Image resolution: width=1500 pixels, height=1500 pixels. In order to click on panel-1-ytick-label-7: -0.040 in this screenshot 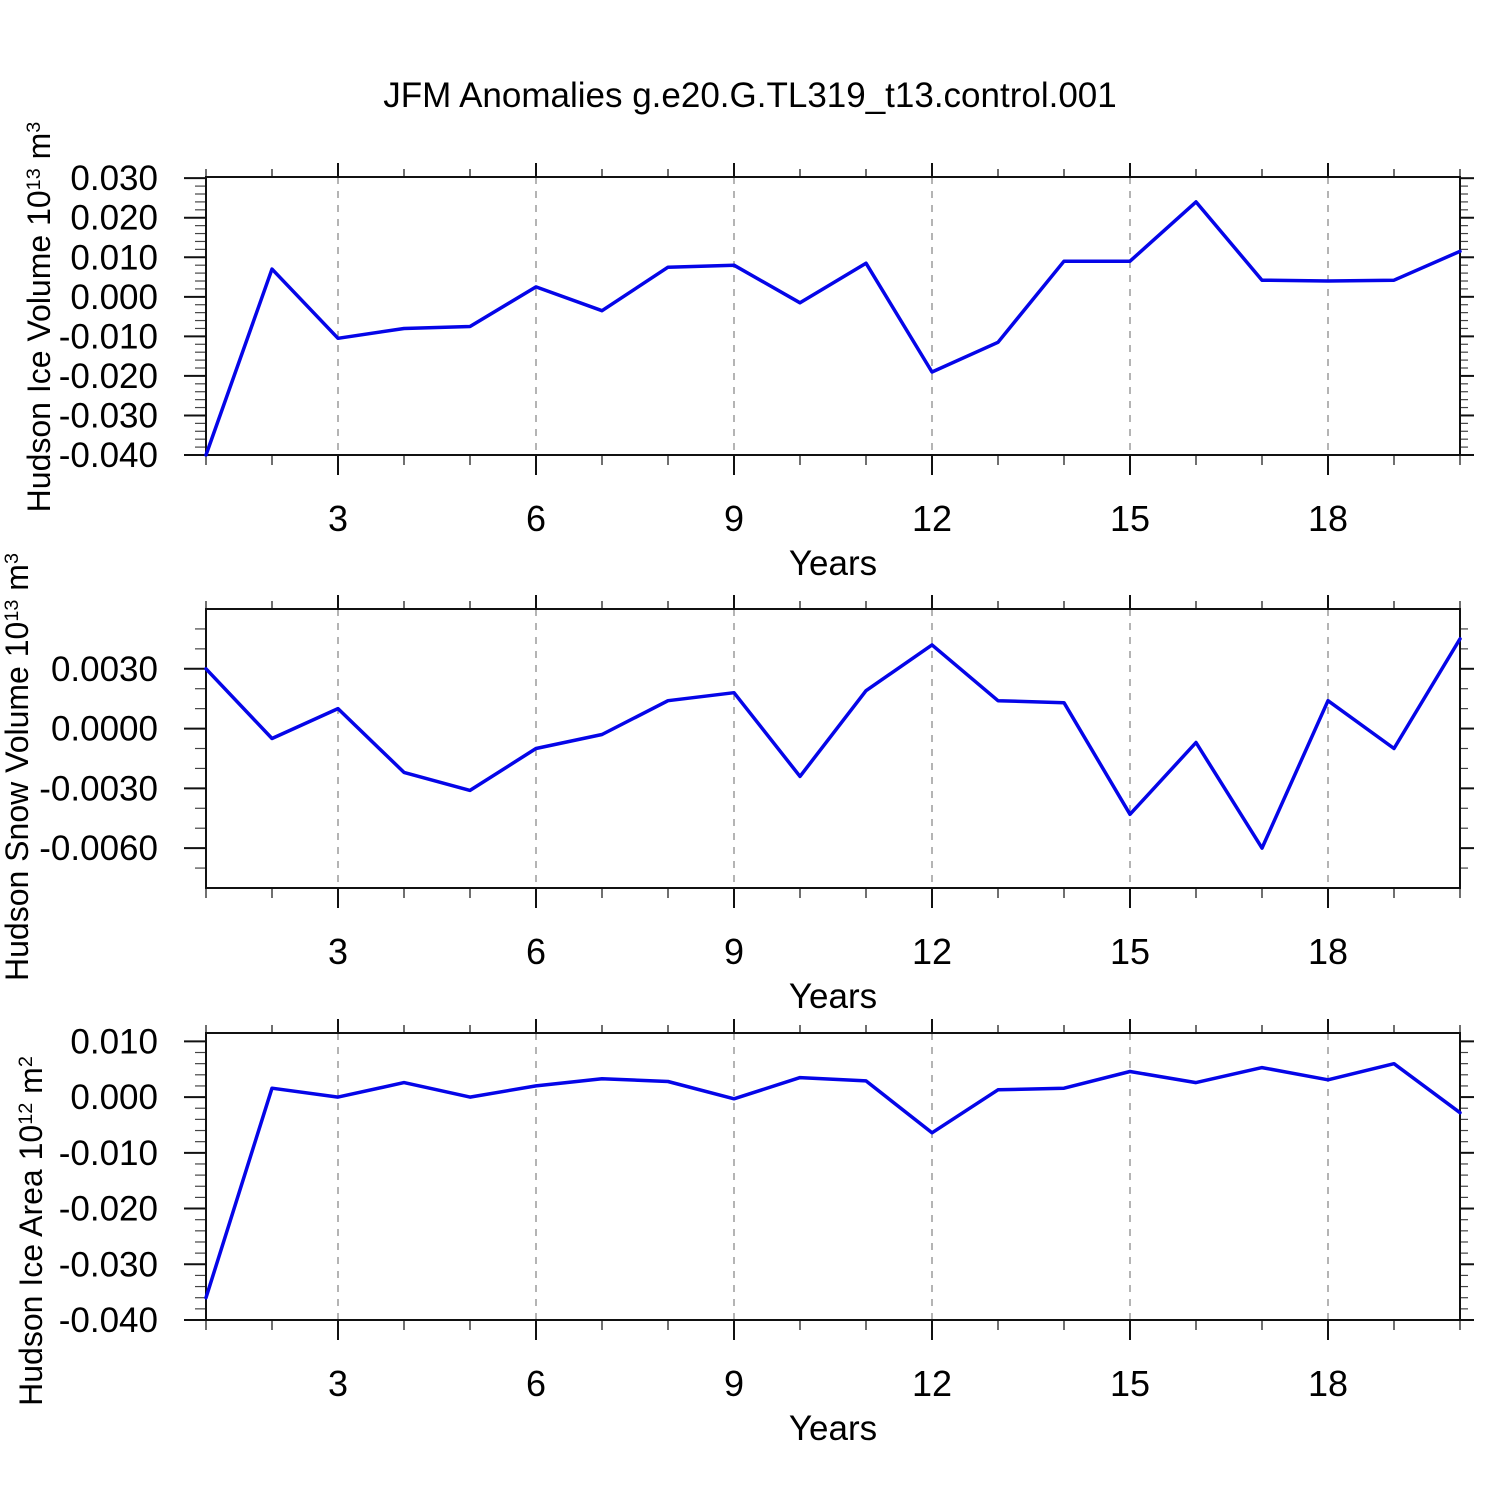, I will do `click(108, 455)`.